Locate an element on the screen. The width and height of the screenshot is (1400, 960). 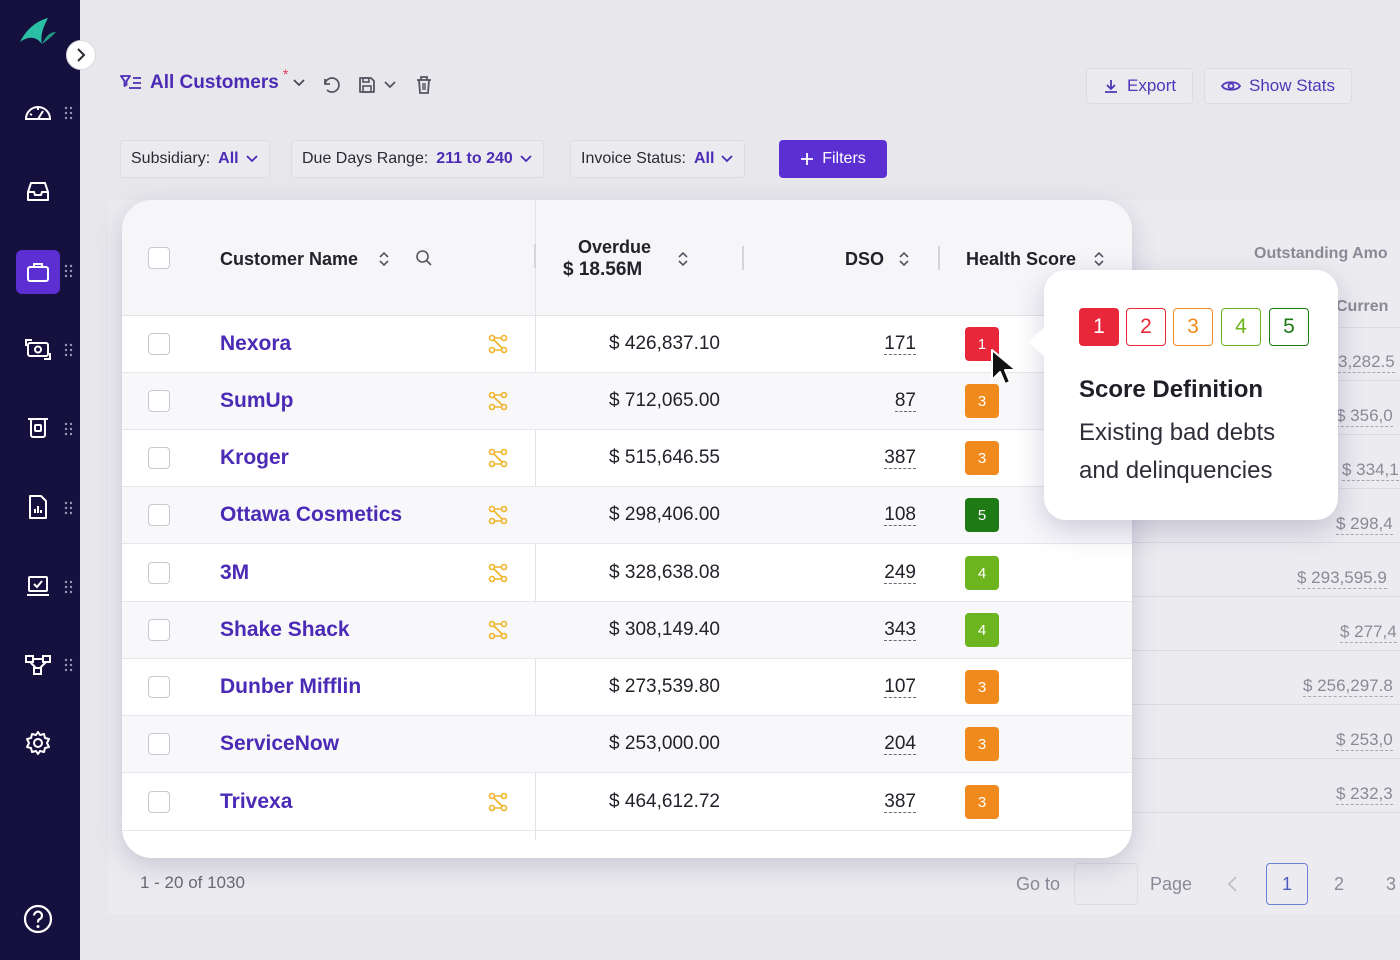
table-row: 3M $ 328,638.08 249 4 is located at coordinates (627, 573).